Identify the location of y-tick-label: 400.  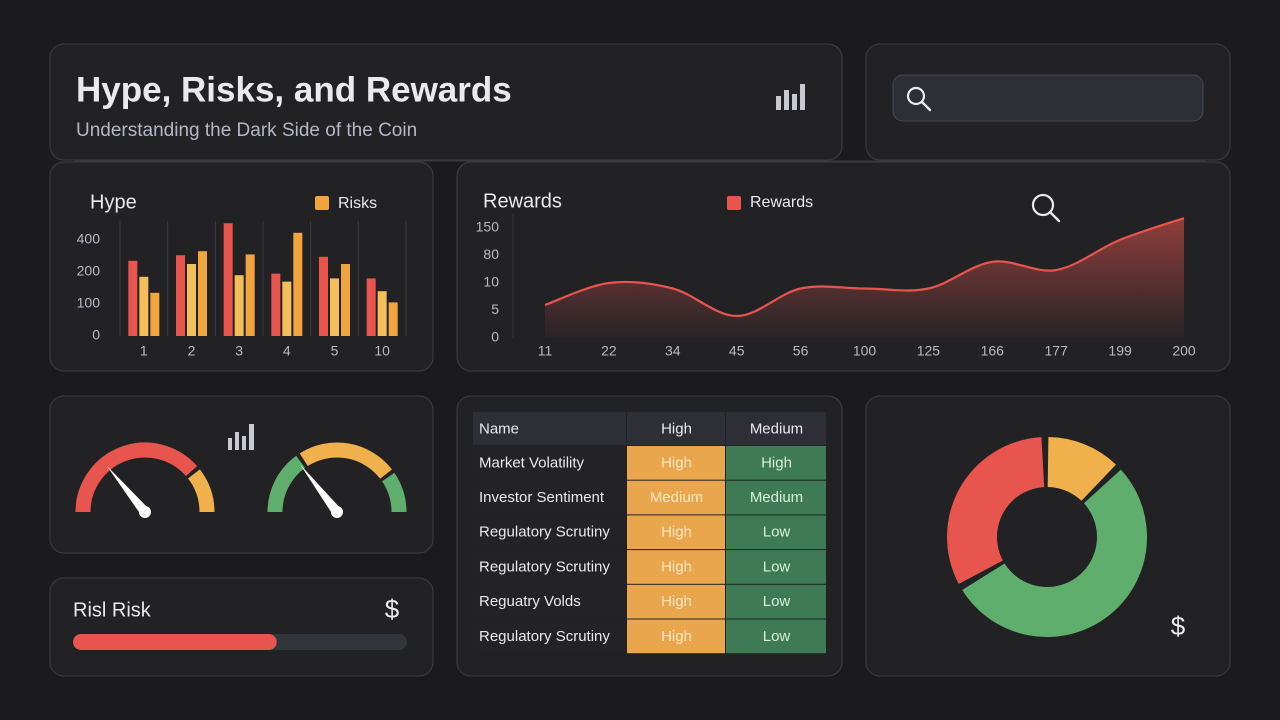
(89, 239).